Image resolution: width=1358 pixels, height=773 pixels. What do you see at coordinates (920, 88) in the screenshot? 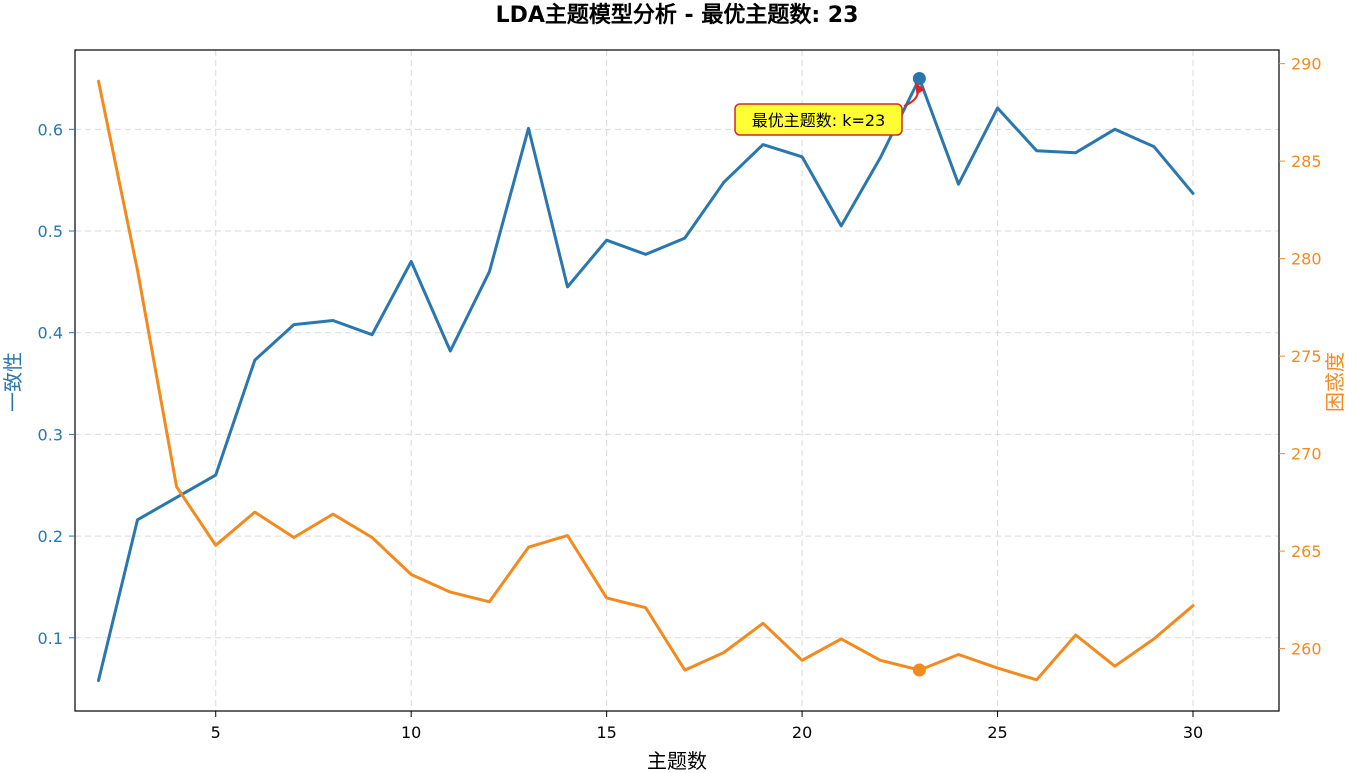
I see `annotation-arrow-head` at bounding box center [920, 88].